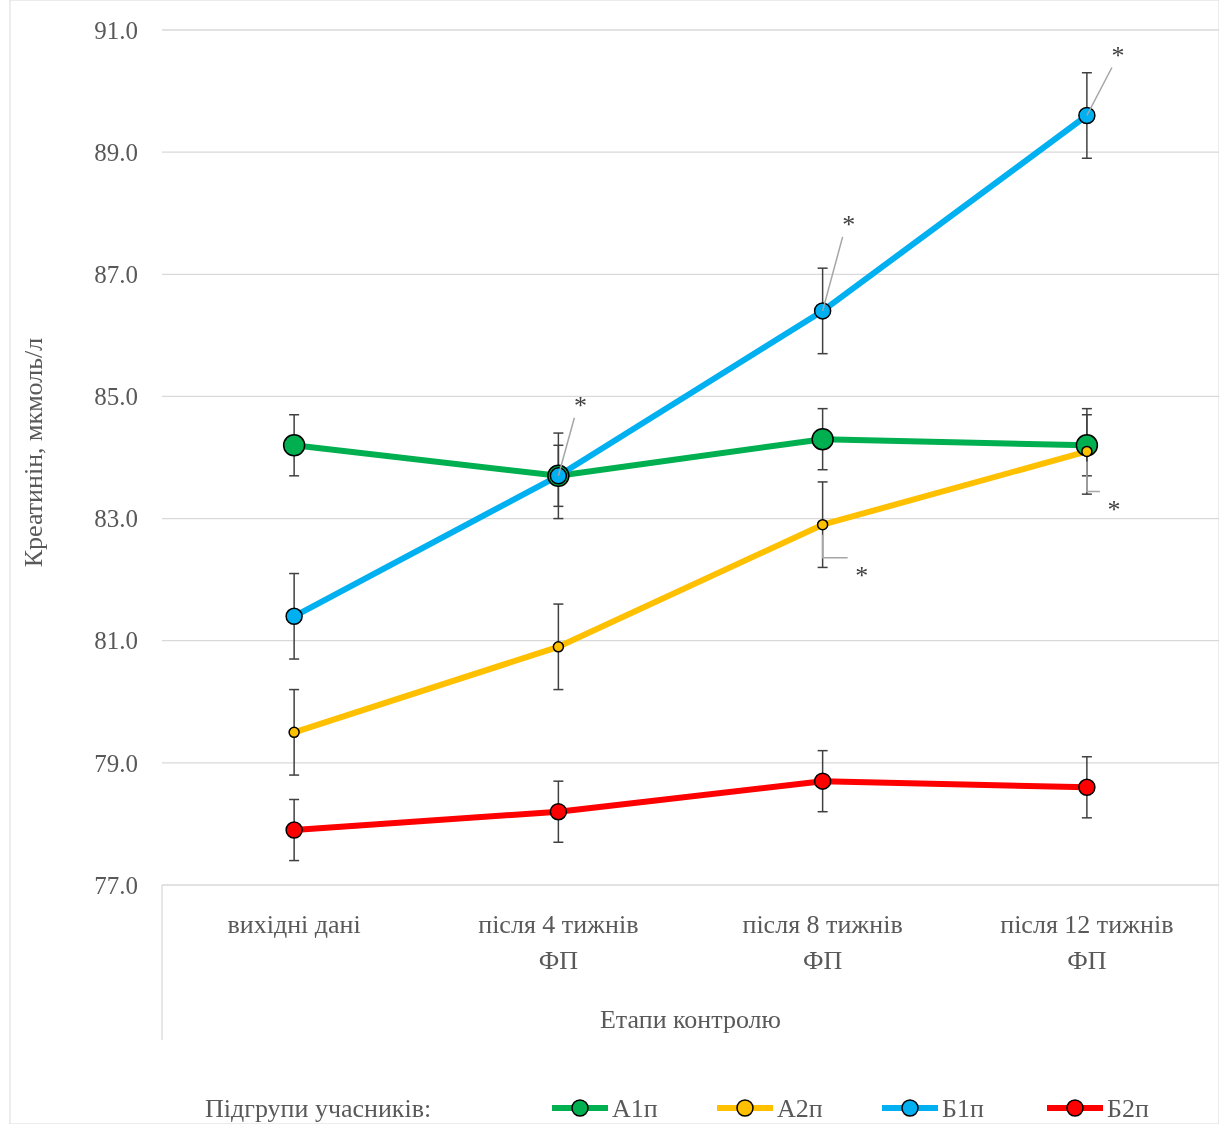 This screenshot has height=1124, width=1219. I want to click on x-tick-label: після 12 тижнів ФП, so click(1087, 942).